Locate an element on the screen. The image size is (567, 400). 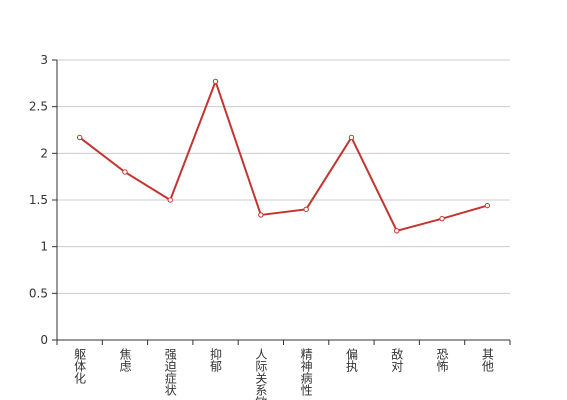
x-tick-label: 躯体化 is located at coordinates (80, 366).